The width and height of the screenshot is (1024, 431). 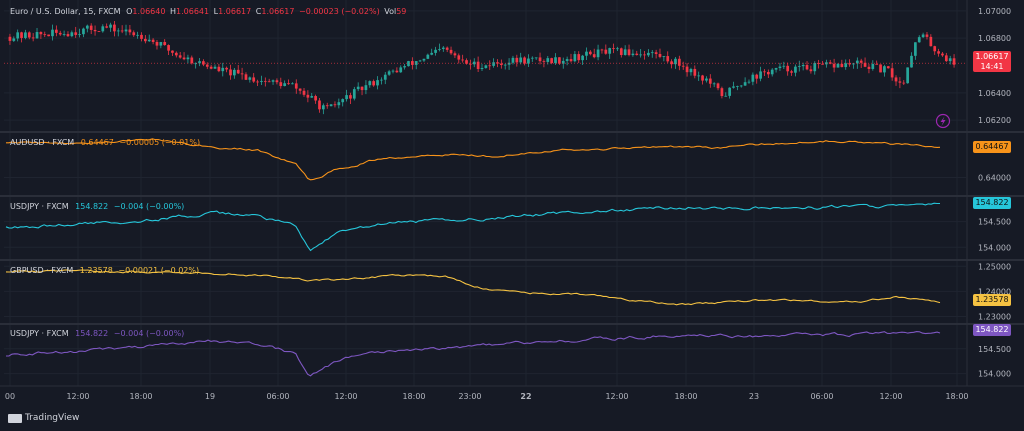 I want to click on high-label: H, so click(x=173, y=11).